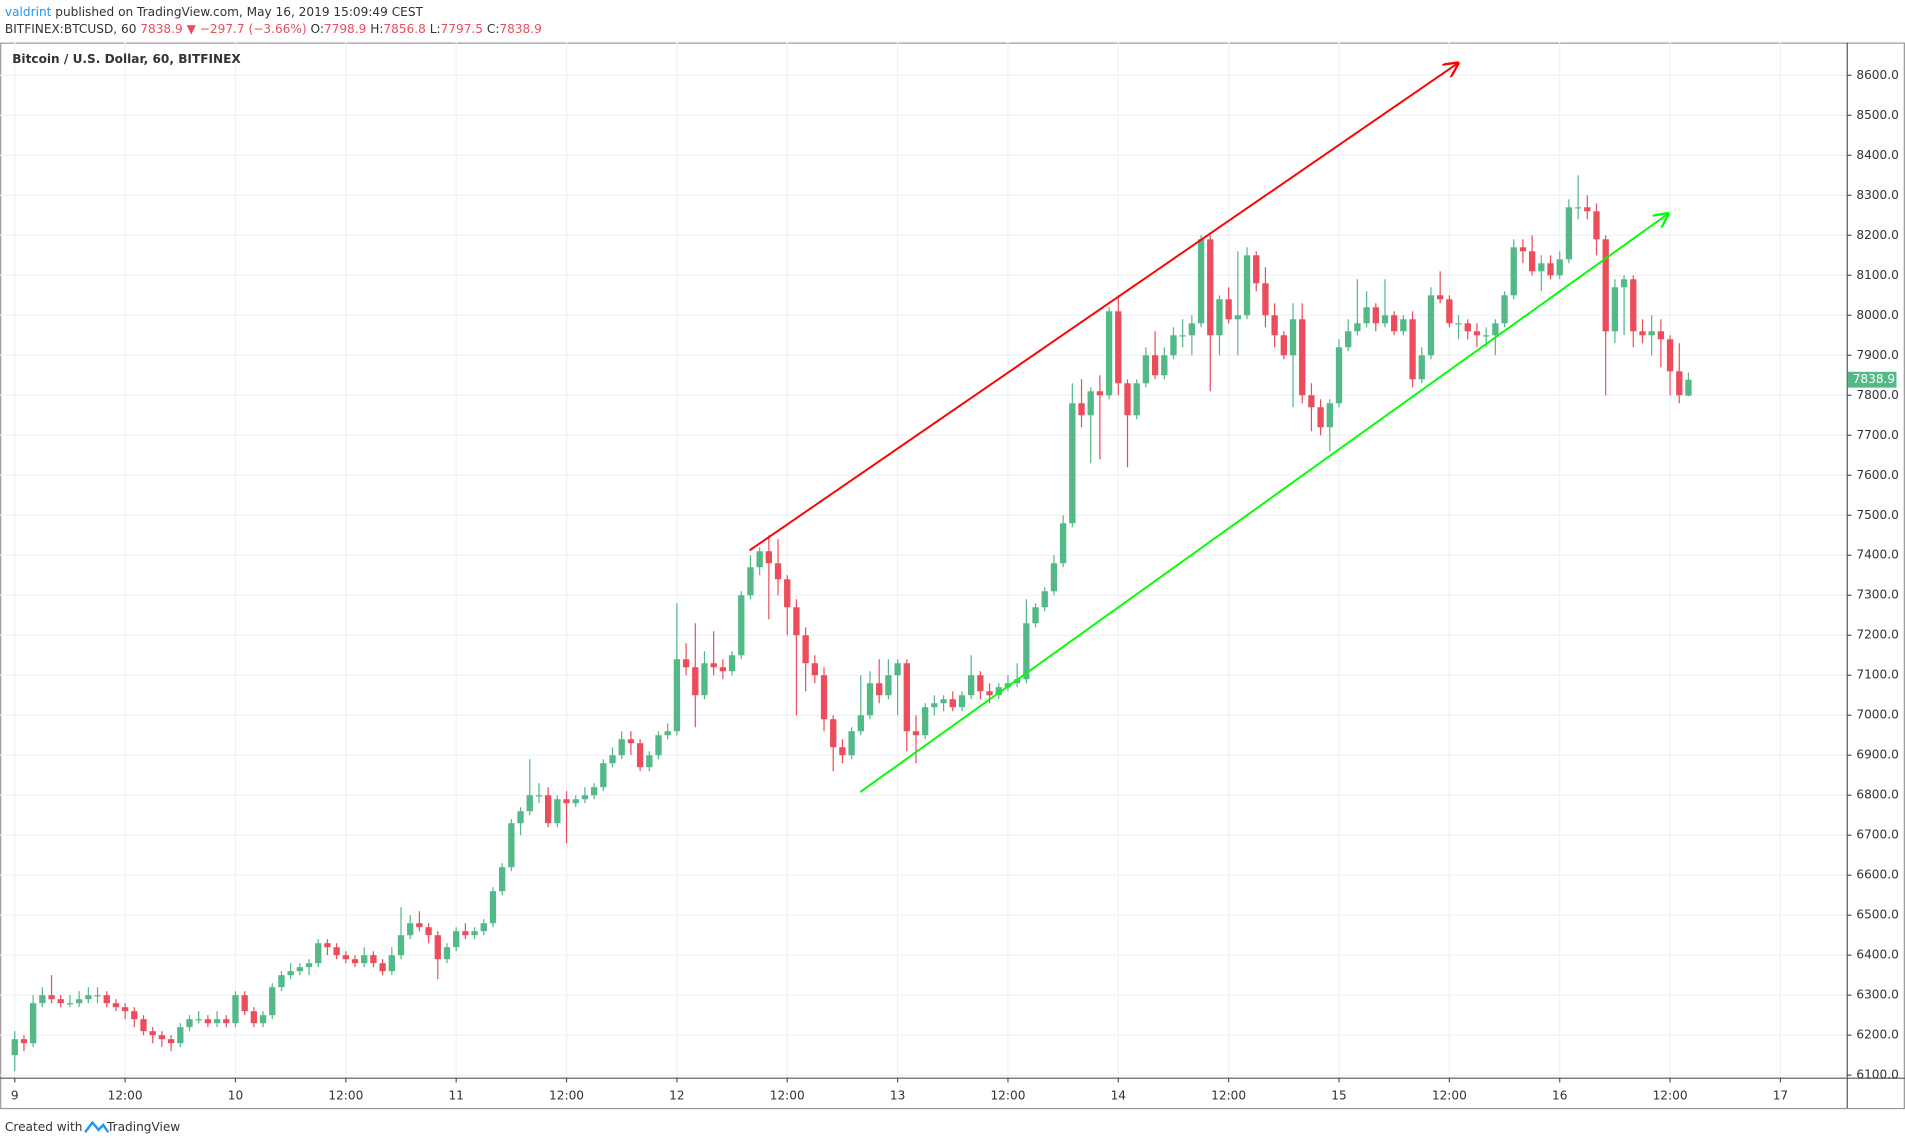  What do you see at coordinates (897, 1095) in the screenshot?
I see `x-tick-label: 13` at bounding box center [897, 1095].